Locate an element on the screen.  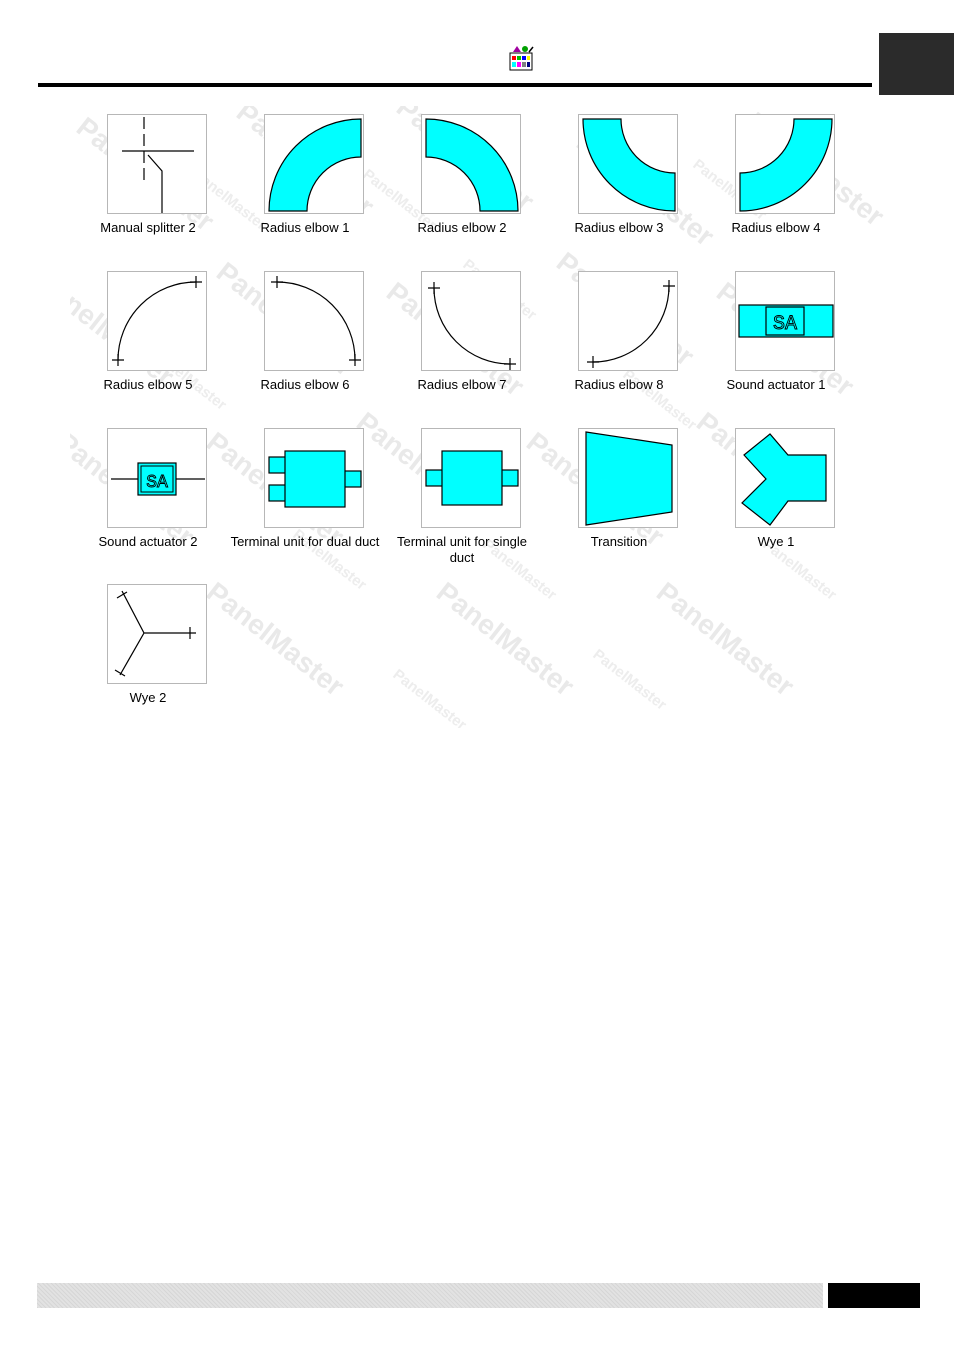
wye-2-icon is located at coordinates (157, 634).